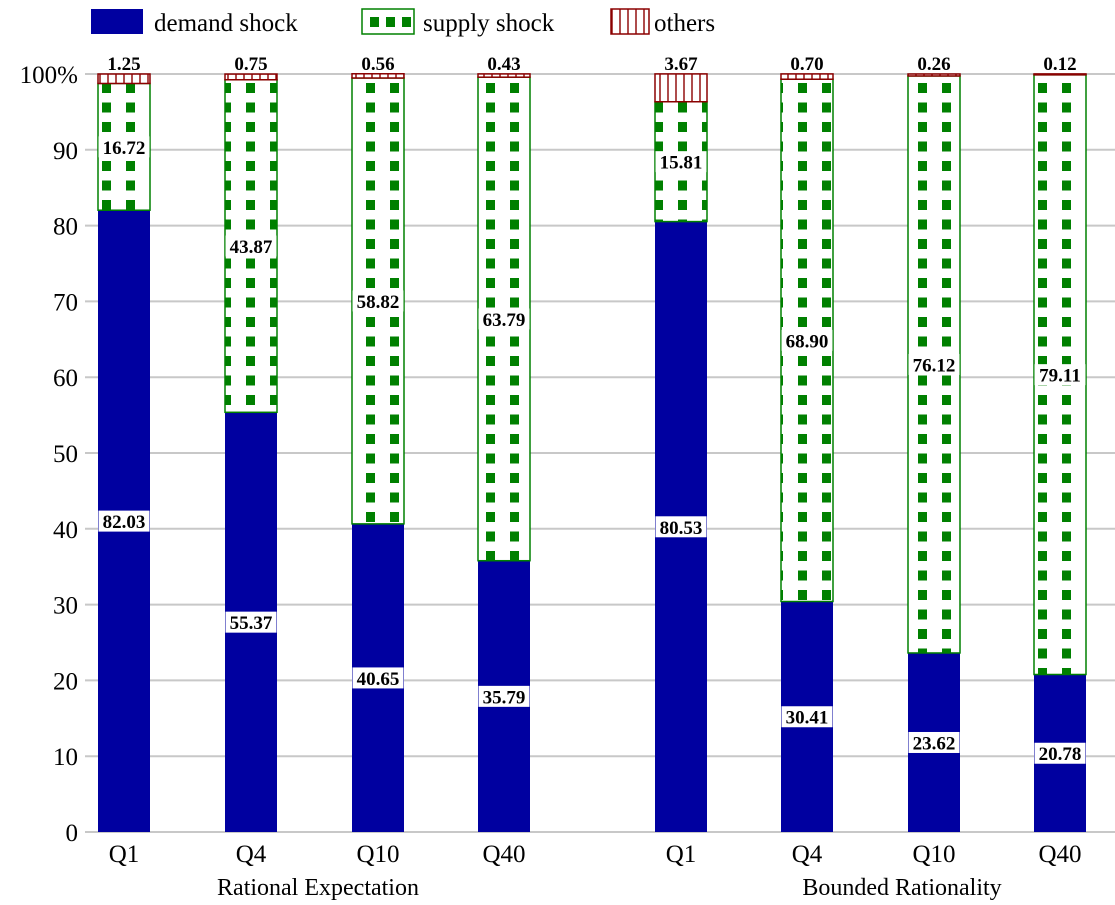 Image resolution: width=1115 pixels, height=905 pixels. I want to click on data-label-demand: 55.37, so click(251, 623).